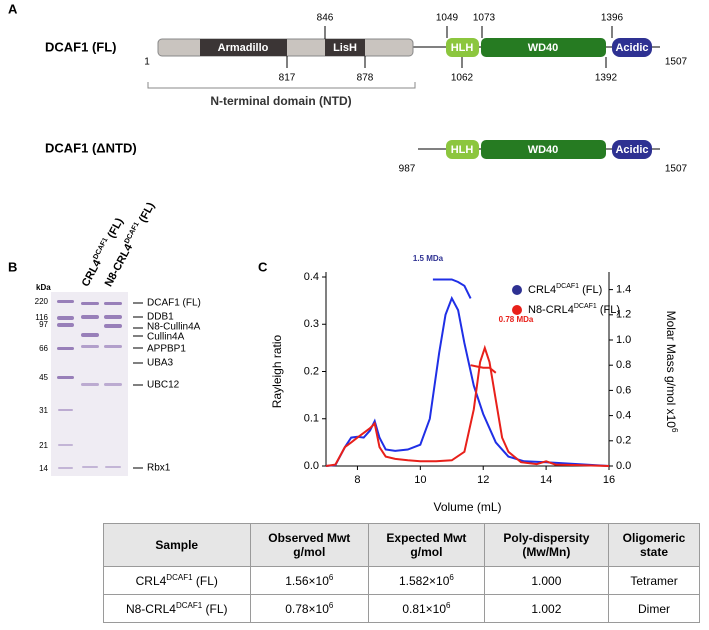  What do you see at coordinates (357, 480) in the screenshot?
I see `x-tick-label: 8` at bounding box center [357, 480].